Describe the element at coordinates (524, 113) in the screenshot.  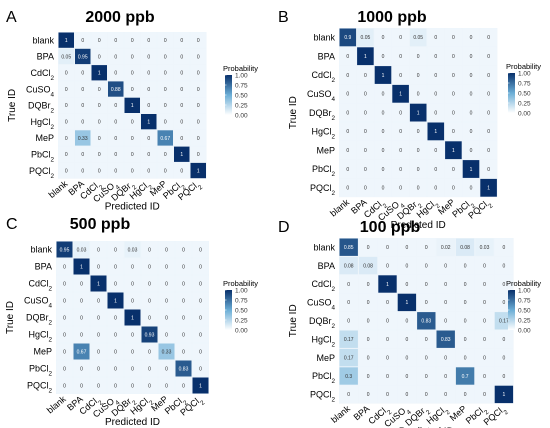
I see `legend-tick-label: 0.00` at that location.